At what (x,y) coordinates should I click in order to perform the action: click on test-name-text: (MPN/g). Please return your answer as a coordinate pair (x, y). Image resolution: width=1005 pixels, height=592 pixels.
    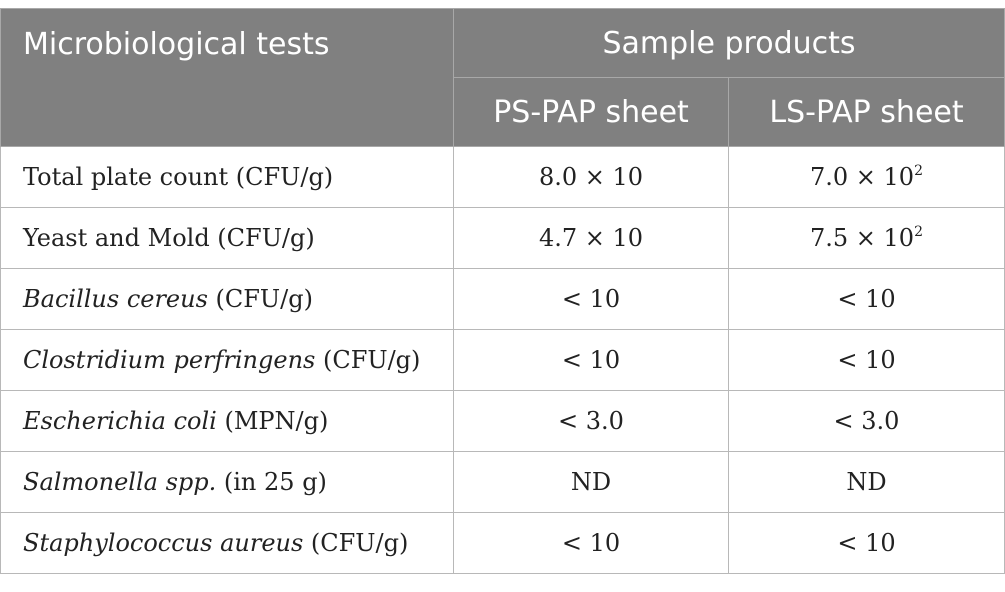
    Looking at the image, I should click on (273, 421).